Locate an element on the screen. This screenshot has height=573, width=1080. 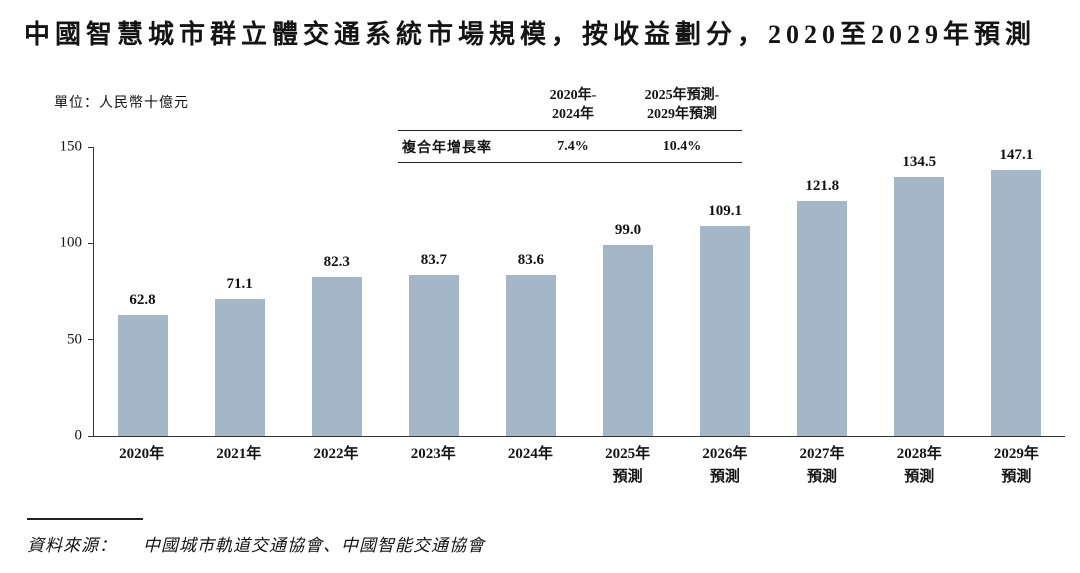
x-axis-label: 2025年 預測 is located at coordinates (628, 465).